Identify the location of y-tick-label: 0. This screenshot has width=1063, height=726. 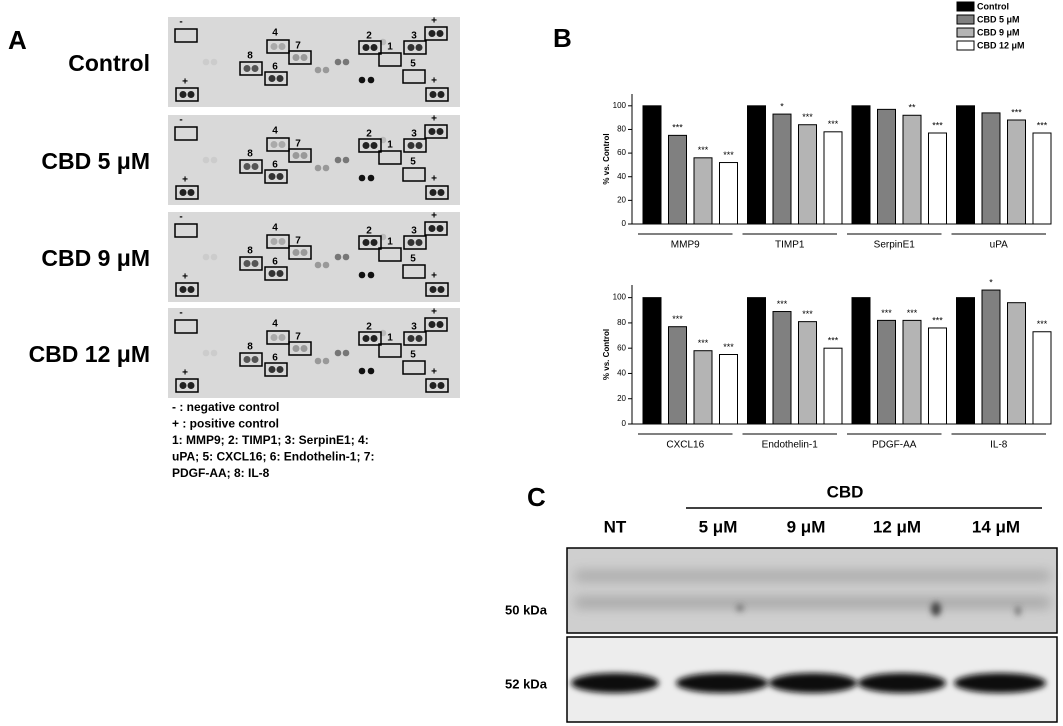
(624, 223).